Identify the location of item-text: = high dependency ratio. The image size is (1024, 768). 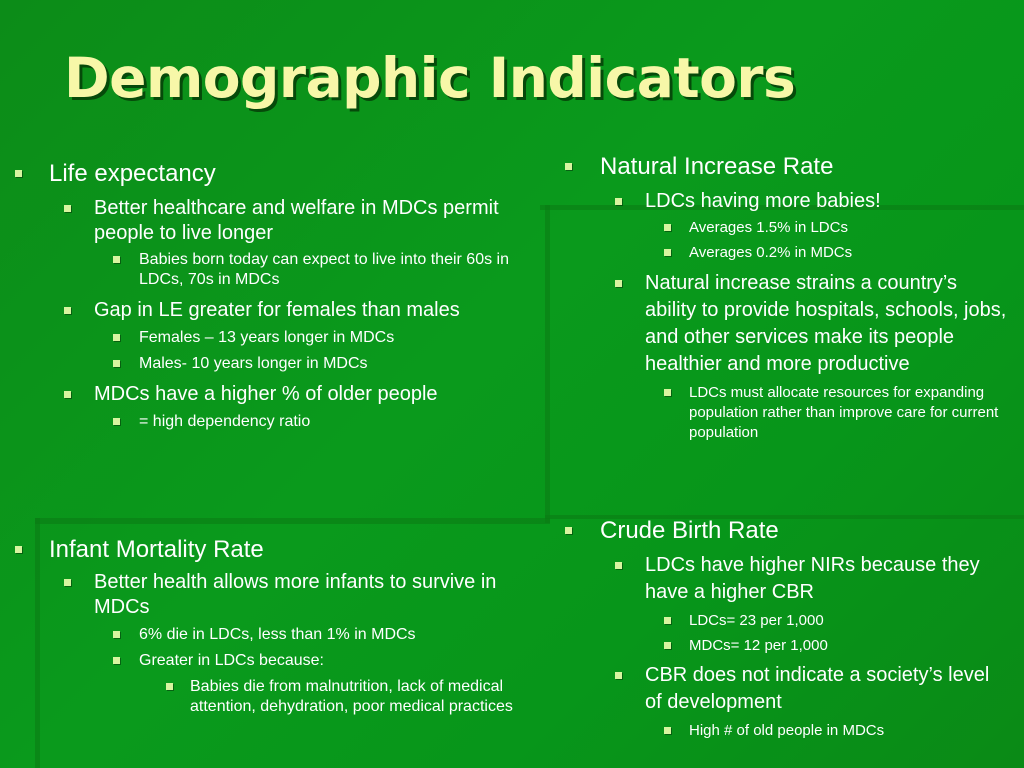
(225, 421).